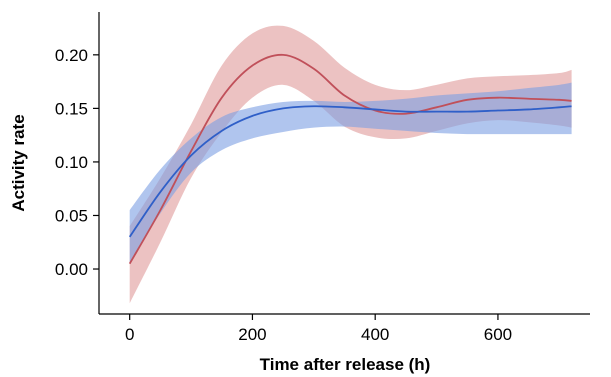 The height and width of the screenshot is (377, 611). I want to click on y-axis-title: Activity rate, so click(18, 162).